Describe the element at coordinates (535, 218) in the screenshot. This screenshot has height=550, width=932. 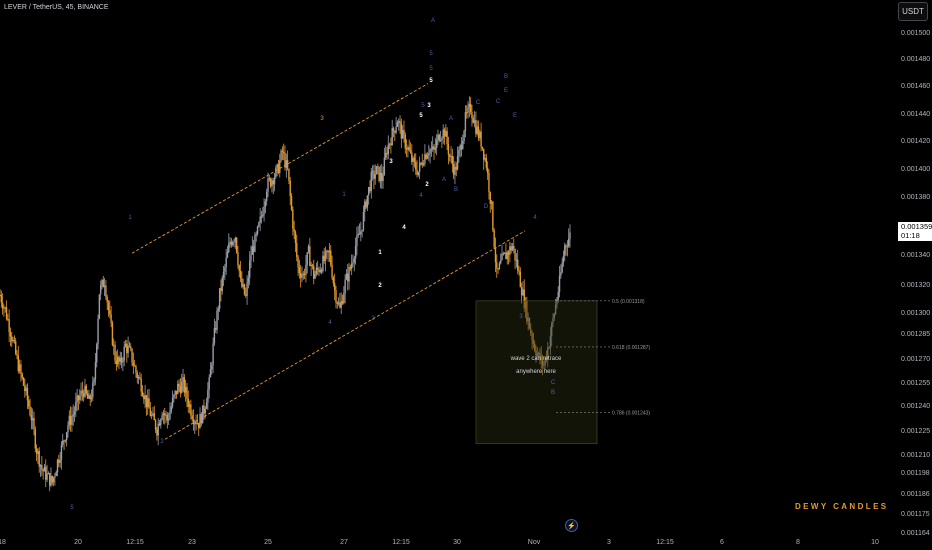
I see `wave-label: 4` at that location.